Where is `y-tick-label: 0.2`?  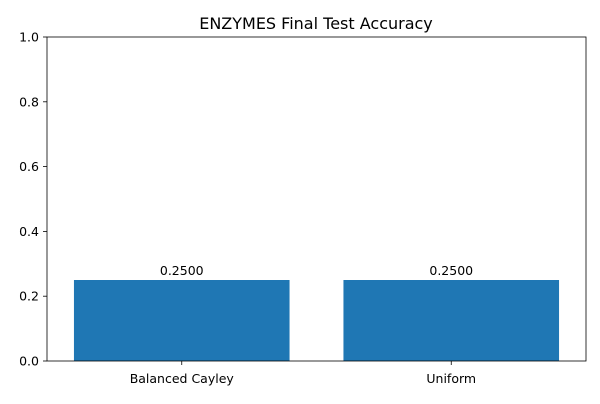
y-tick-label: 0.2 is located at coordinates (29, 296).